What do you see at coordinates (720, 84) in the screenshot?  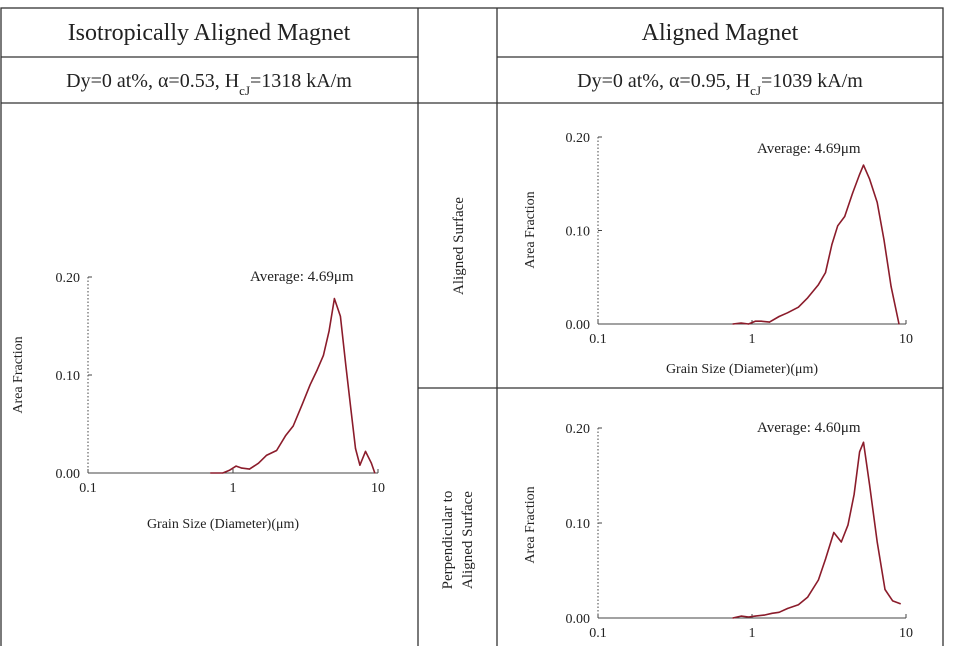 I see `right-condition: Dy=0 at%, α=0.95, HcJ=1039 kA/m` at bounding box center [720, 84].